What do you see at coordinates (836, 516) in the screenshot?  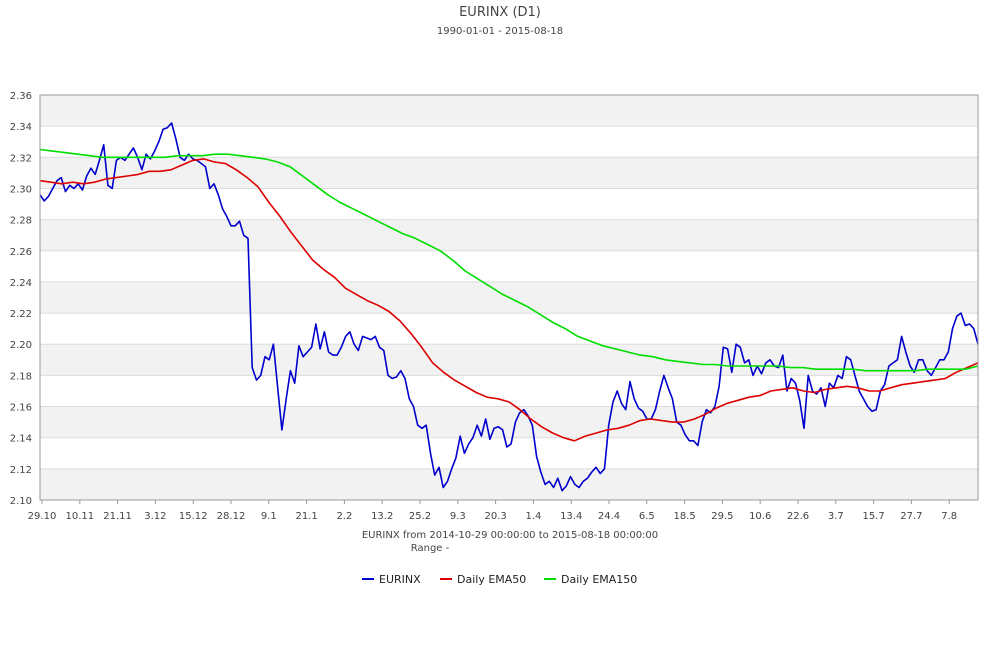 I see `x-tick-label: 3.7` at bounding box center [836, 516].